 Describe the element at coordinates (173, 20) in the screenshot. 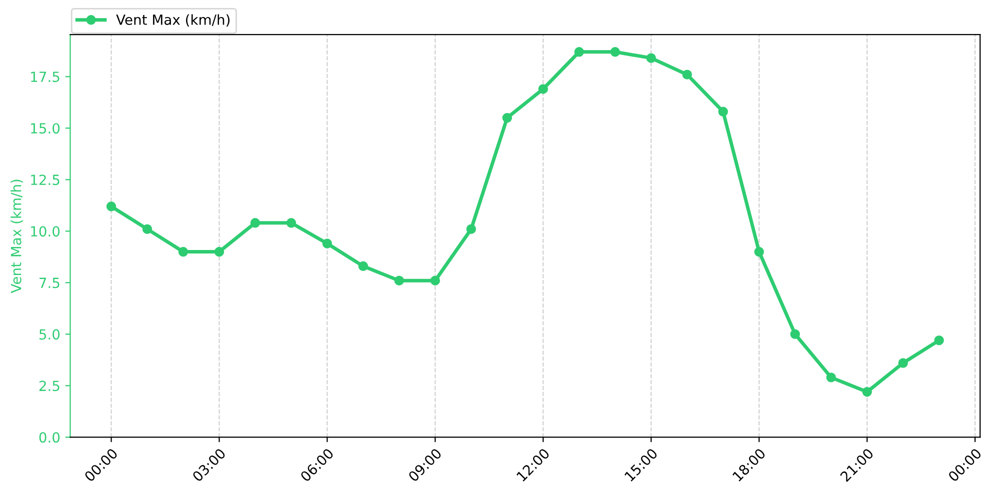

I see `legend-label: Vent Max (km/h)` at that location.